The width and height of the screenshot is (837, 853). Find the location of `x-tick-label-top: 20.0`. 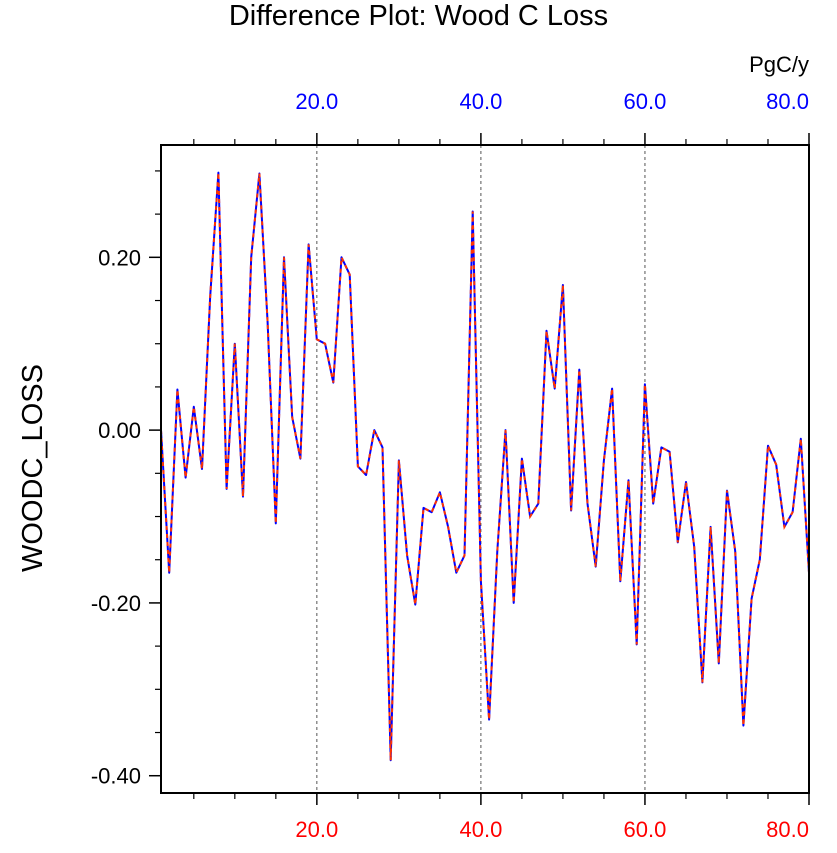

x-tick-label-top: 20.0 is located at coordinates (316, 101).